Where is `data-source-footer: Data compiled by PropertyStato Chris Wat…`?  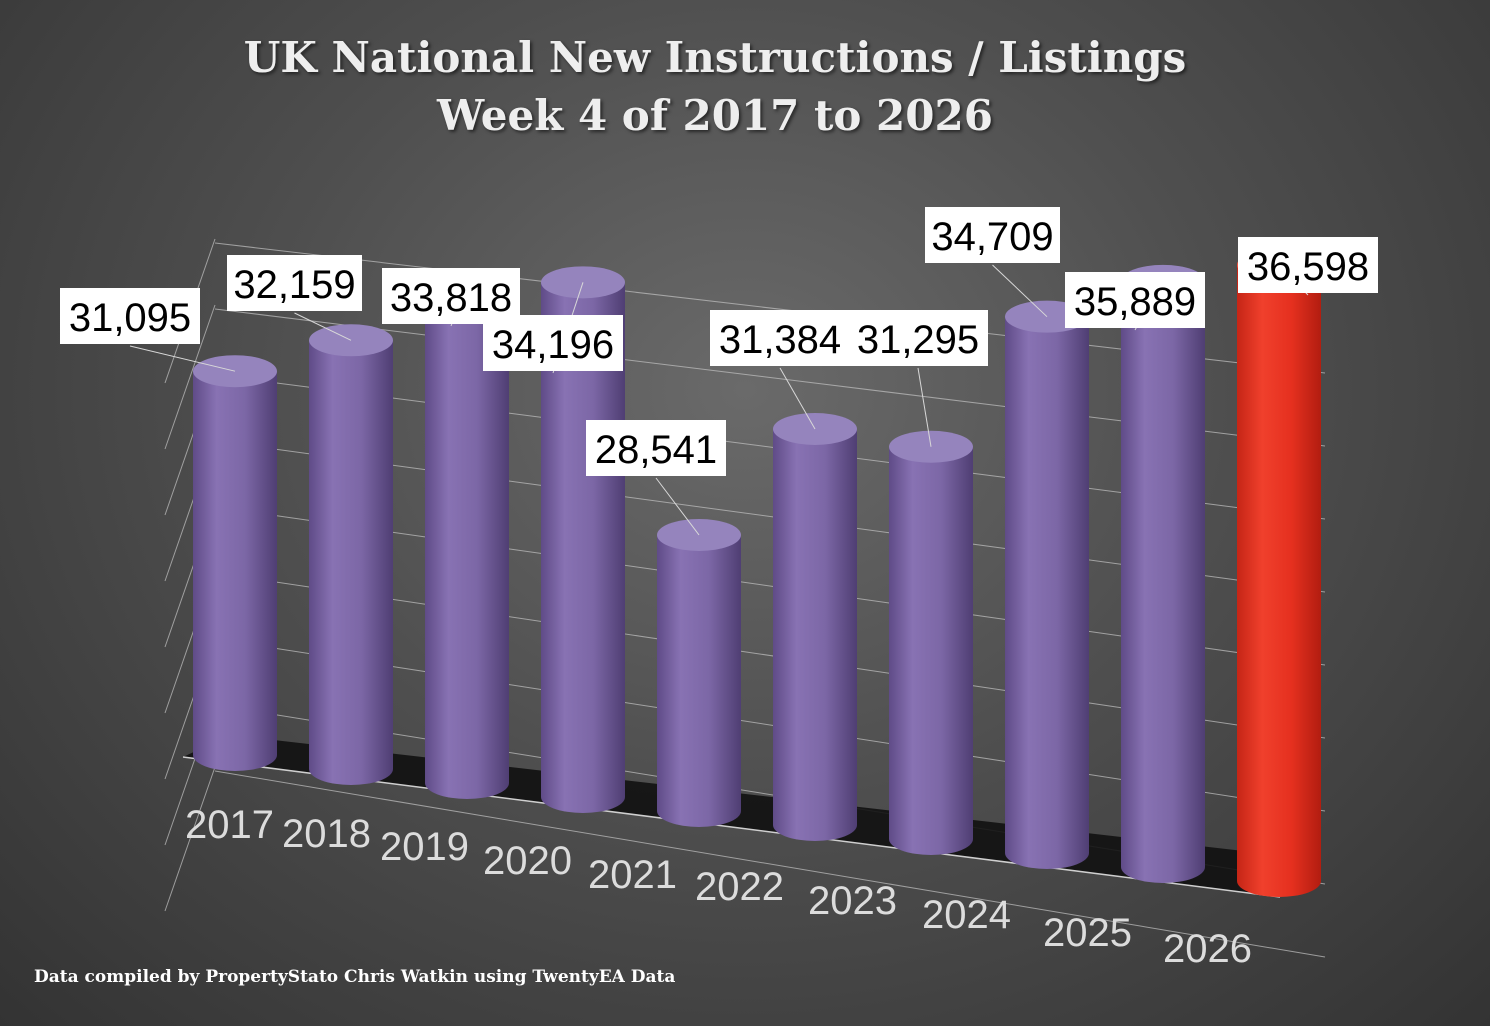
data-source-footer: Data compiled by PropertyStato Chris Wat… is located at coordinates (355, 977).